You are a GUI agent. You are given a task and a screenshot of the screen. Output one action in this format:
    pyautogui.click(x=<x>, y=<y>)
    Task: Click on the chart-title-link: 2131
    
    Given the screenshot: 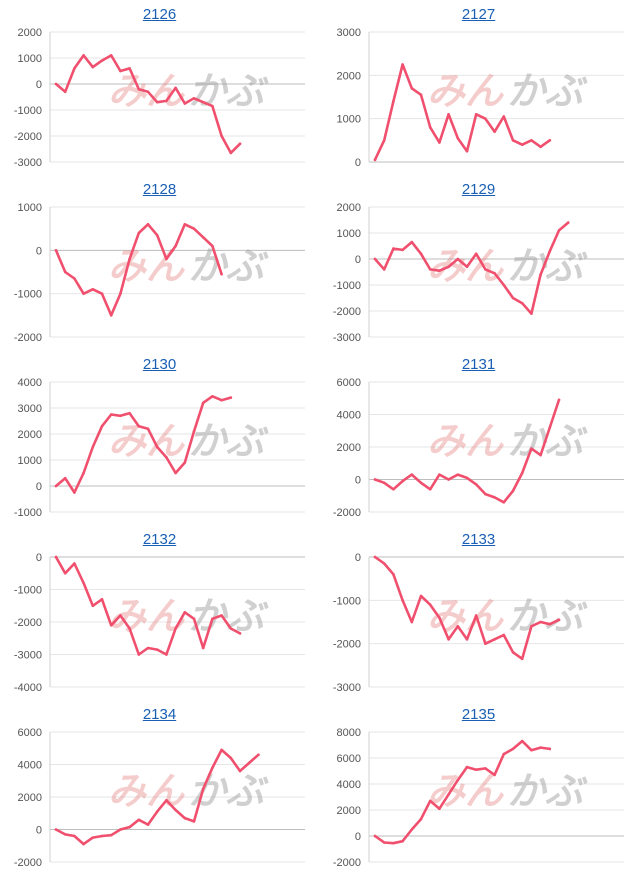 What is the action you would take?
    pyautogui.click(x=478, y=364)
    